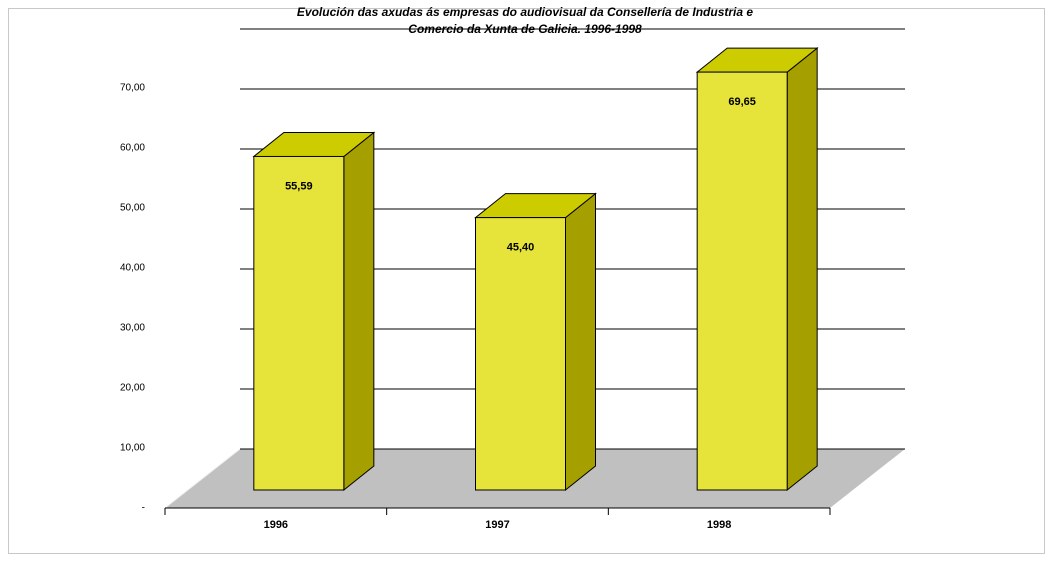  Describe the element at coordinates (132, 388) in the screenshot. I see `y-tick-label: 20,00` at that location.